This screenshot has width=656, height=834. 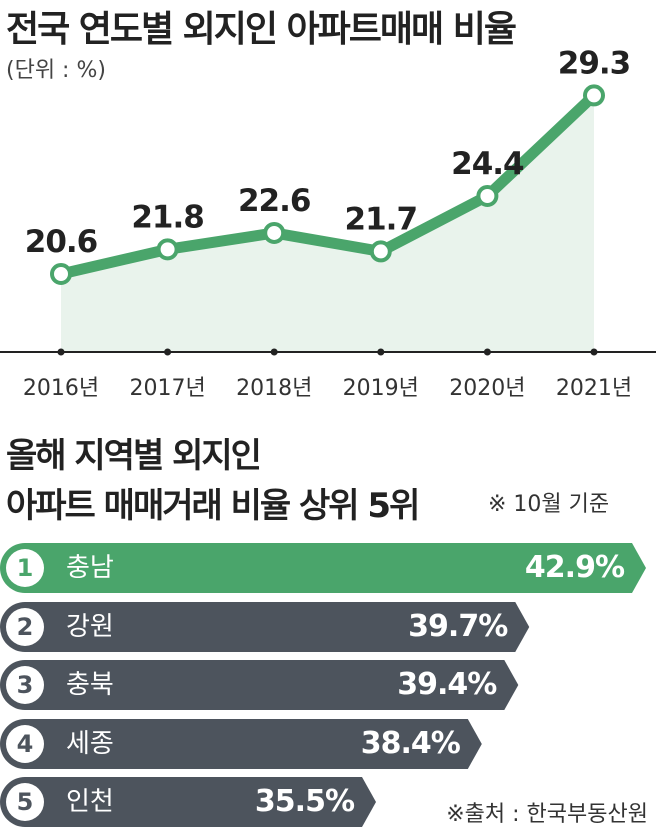 I want to click on rank-region-2: 강원, so click(x=90, y=626).